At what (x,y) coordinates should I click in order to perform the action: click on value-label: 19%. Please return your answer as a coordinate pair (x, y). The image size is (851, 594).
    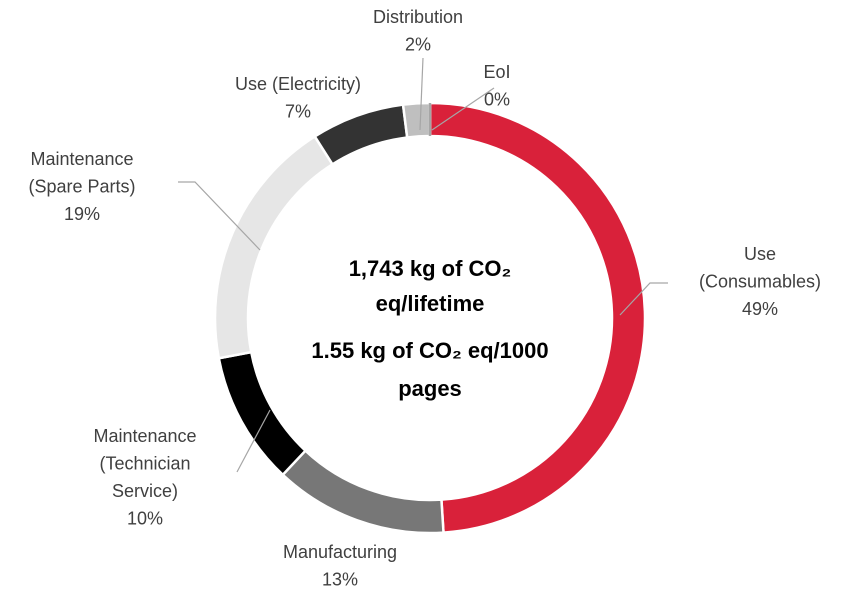
    Looking at the image, I should click on (82, 214).